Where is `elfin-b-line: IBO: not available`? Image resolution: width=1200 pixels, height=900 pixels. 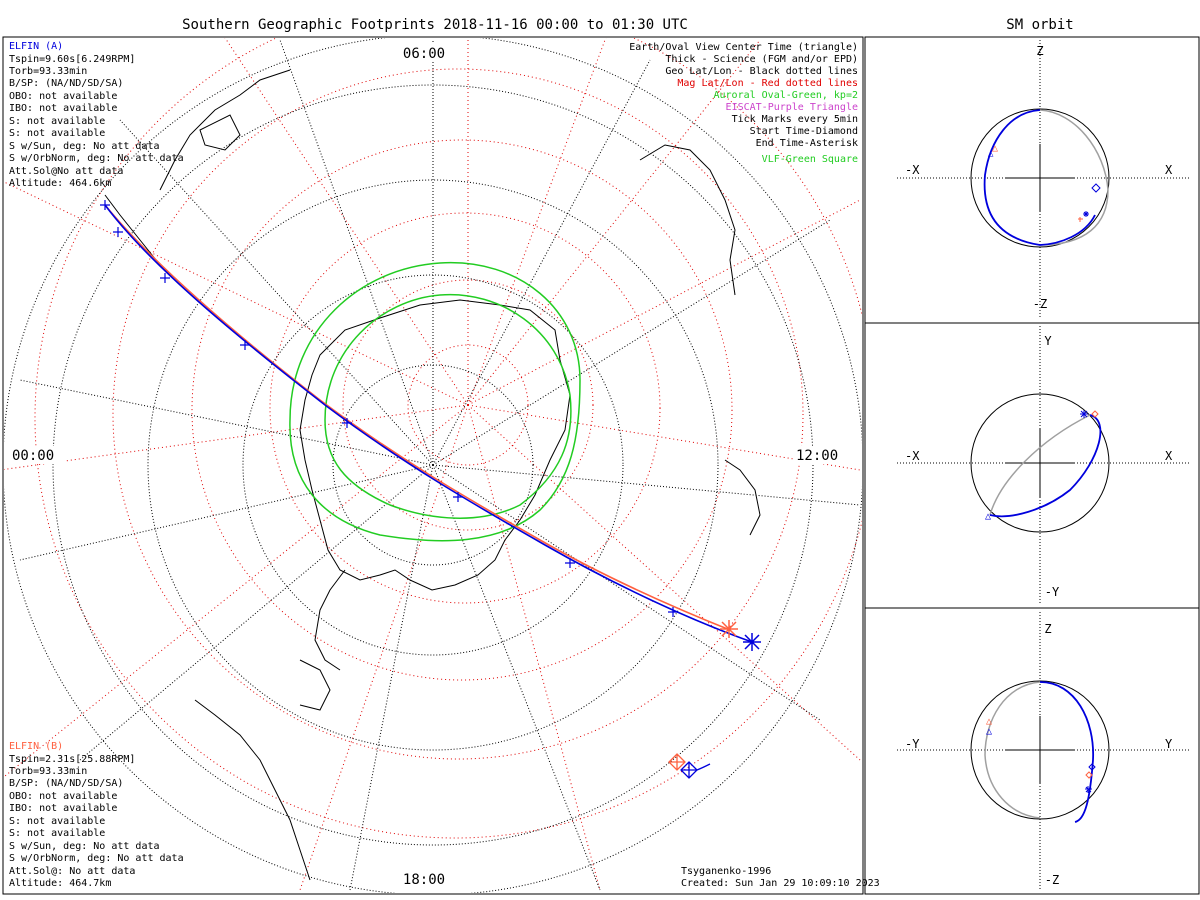
elfin-b-line: IBO: not available is located at coordinates (63, 808).